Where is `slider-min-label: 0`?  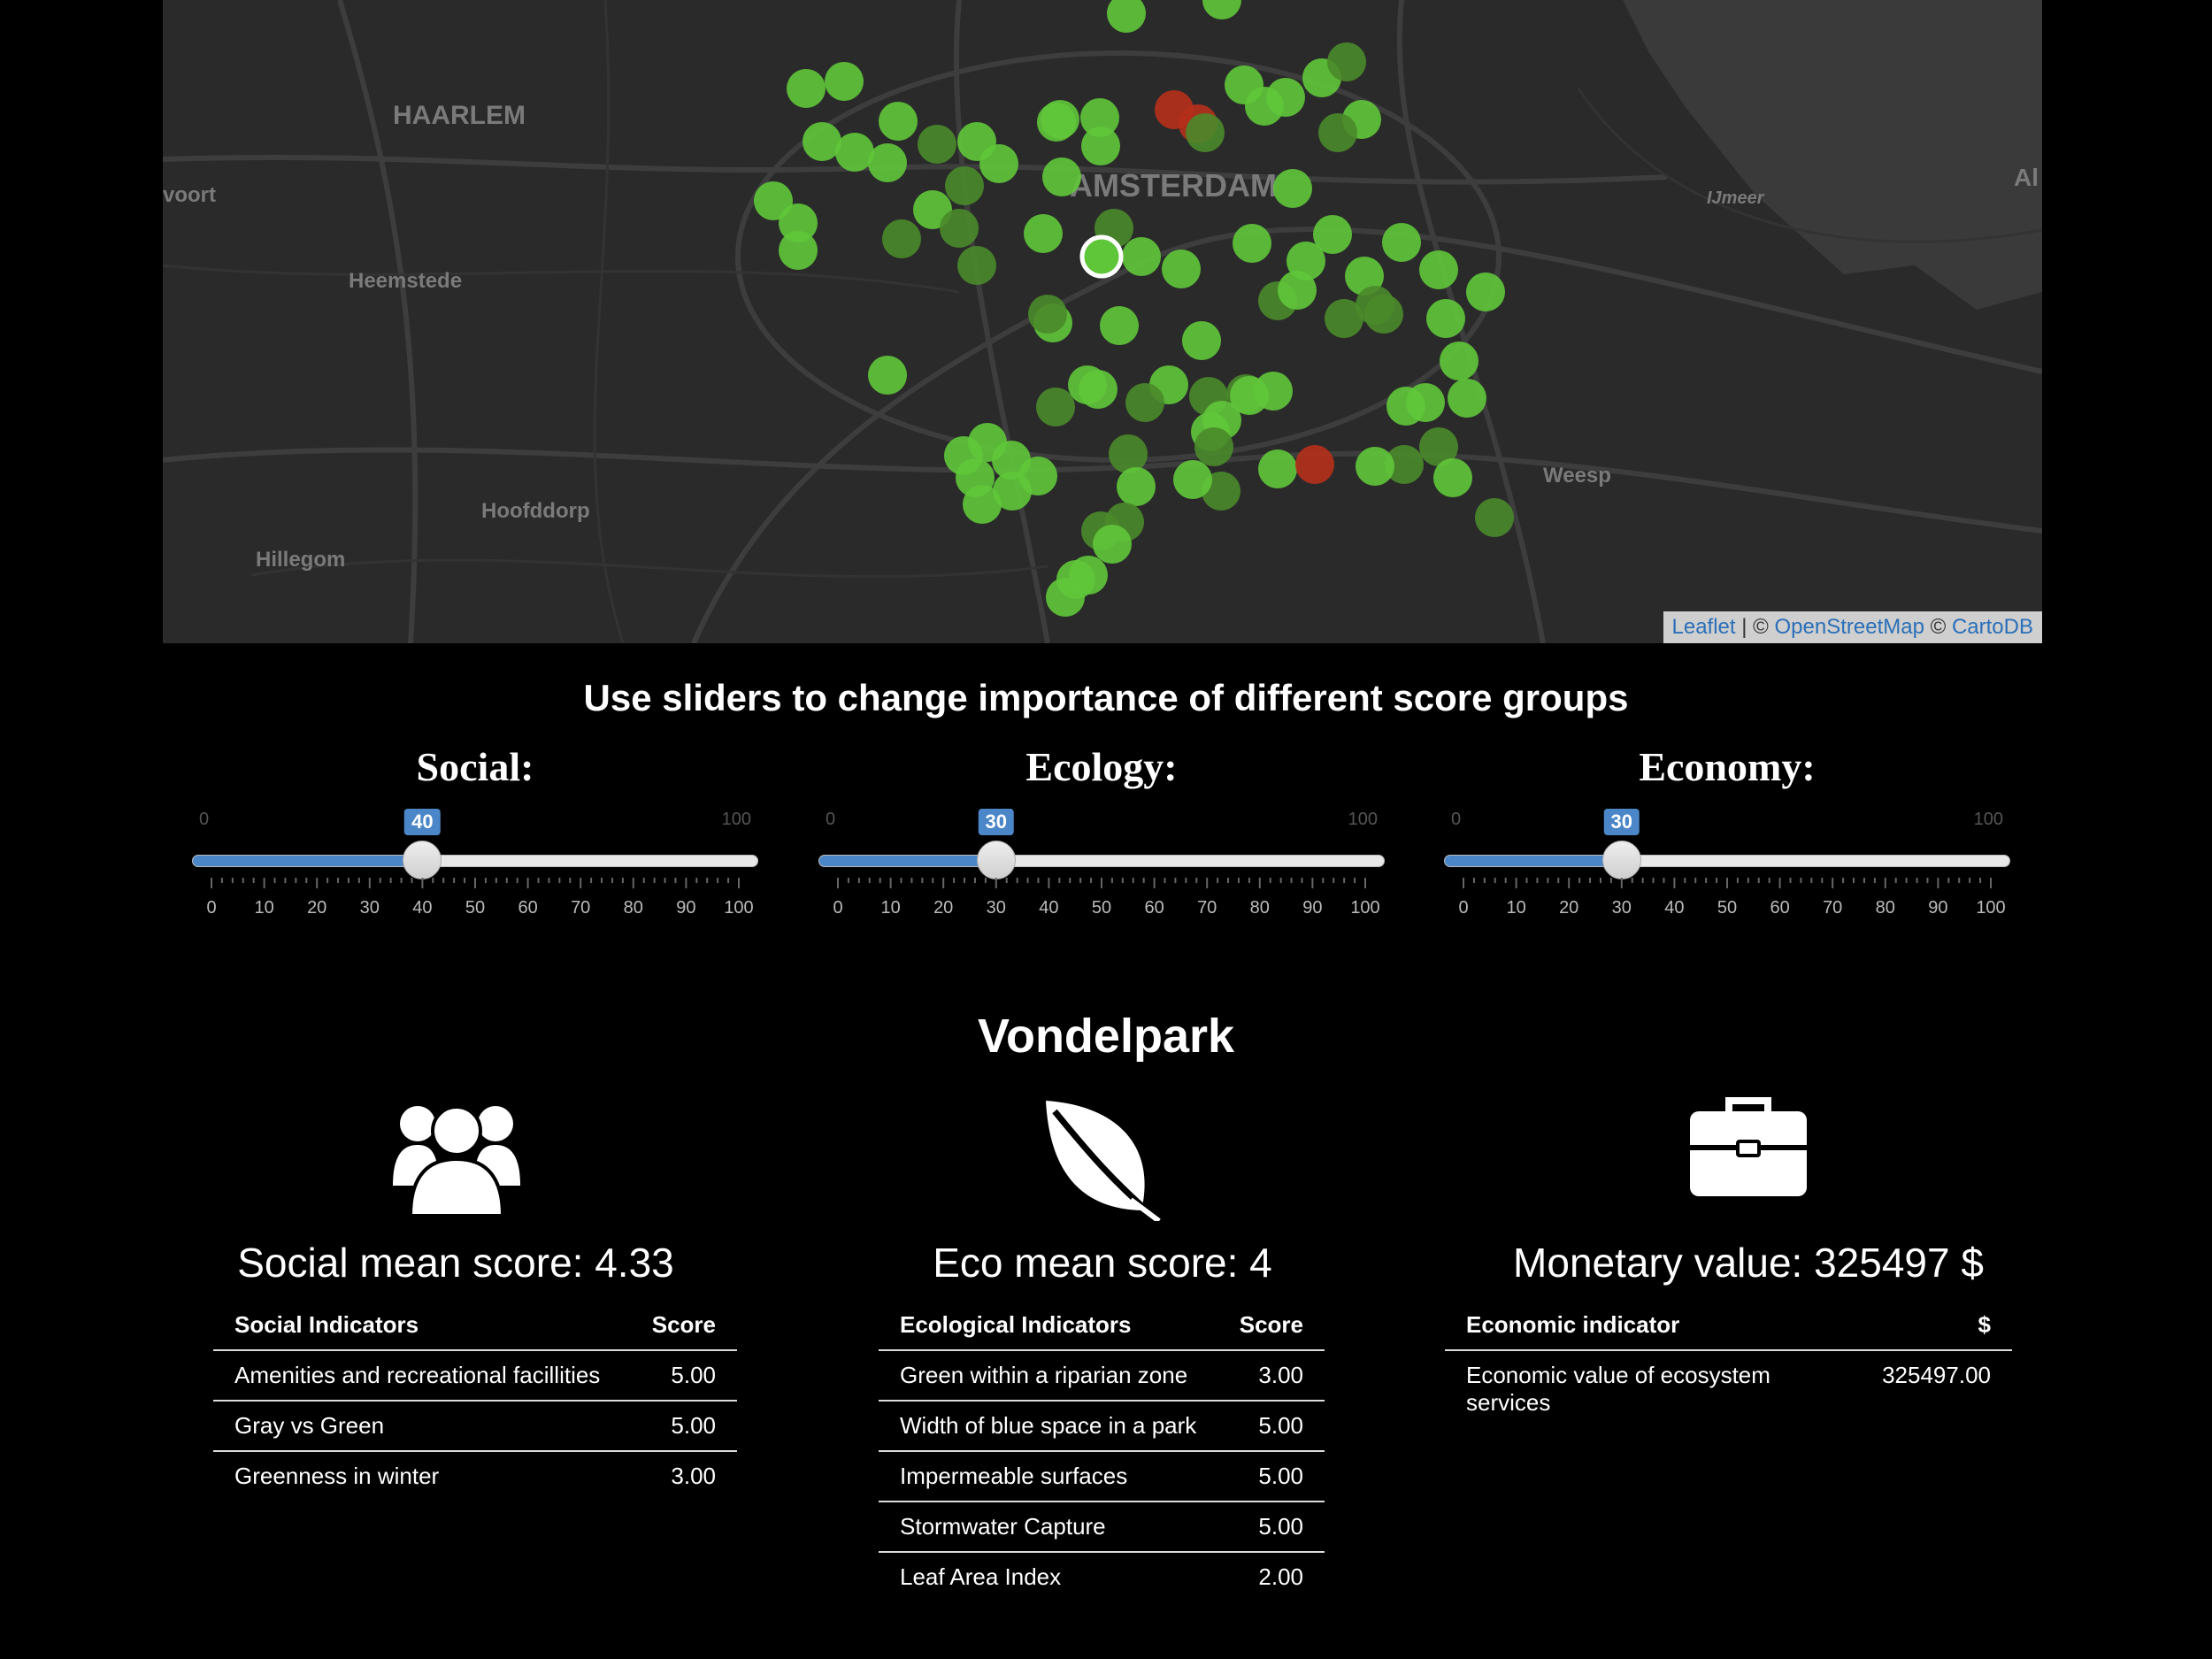 slider-min-label: 0 is located at coordinates (831, 820).